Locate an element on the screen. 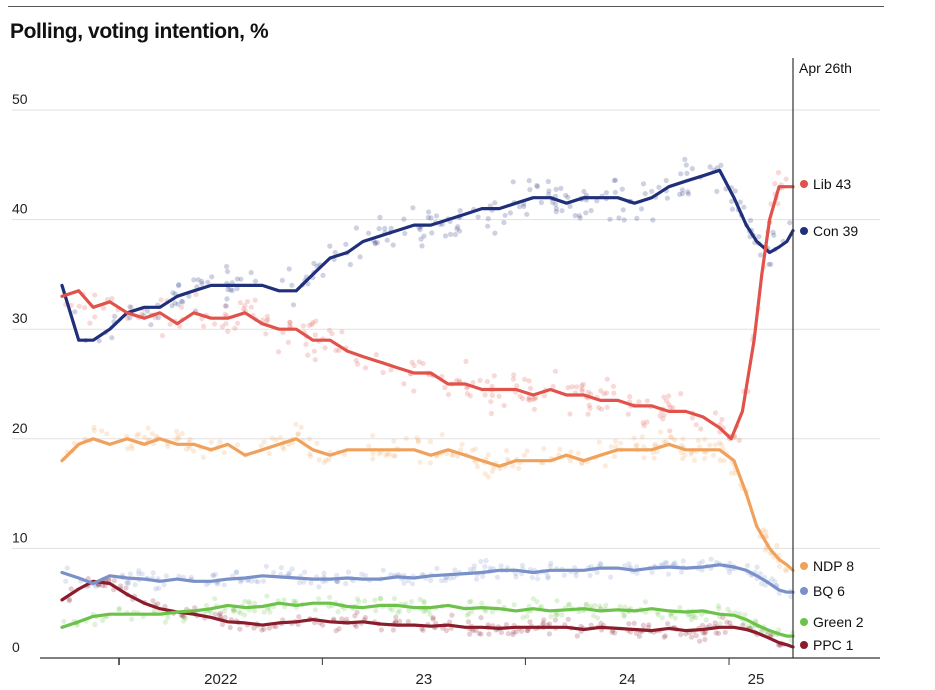 This screenshot has width=935, height=690. y-tick-label-0: 0 is located at coordinates (16, 647).